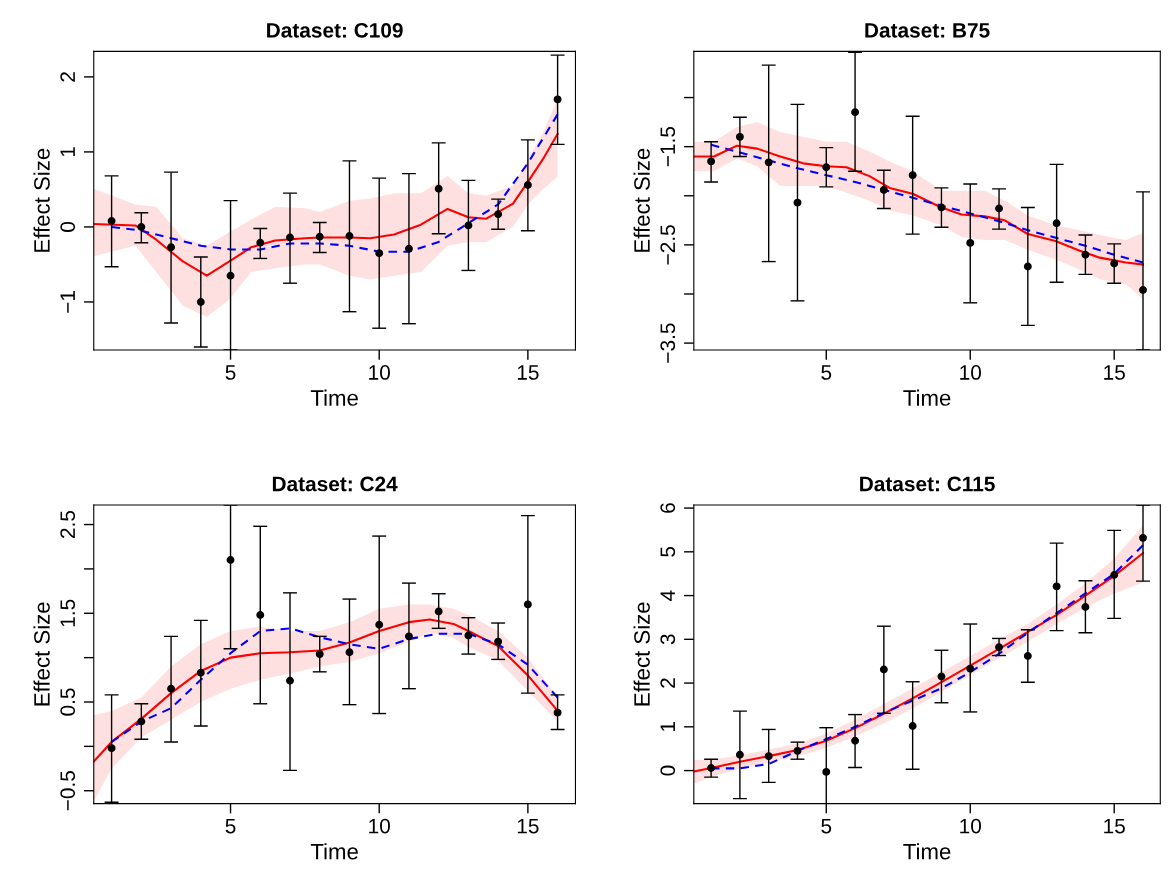 The image size is (1172, 886). What do you see at coordinates (927, 30) in the screenshot?
I see `chart-title: Dataset: B75` at bounding box center [927, 30].